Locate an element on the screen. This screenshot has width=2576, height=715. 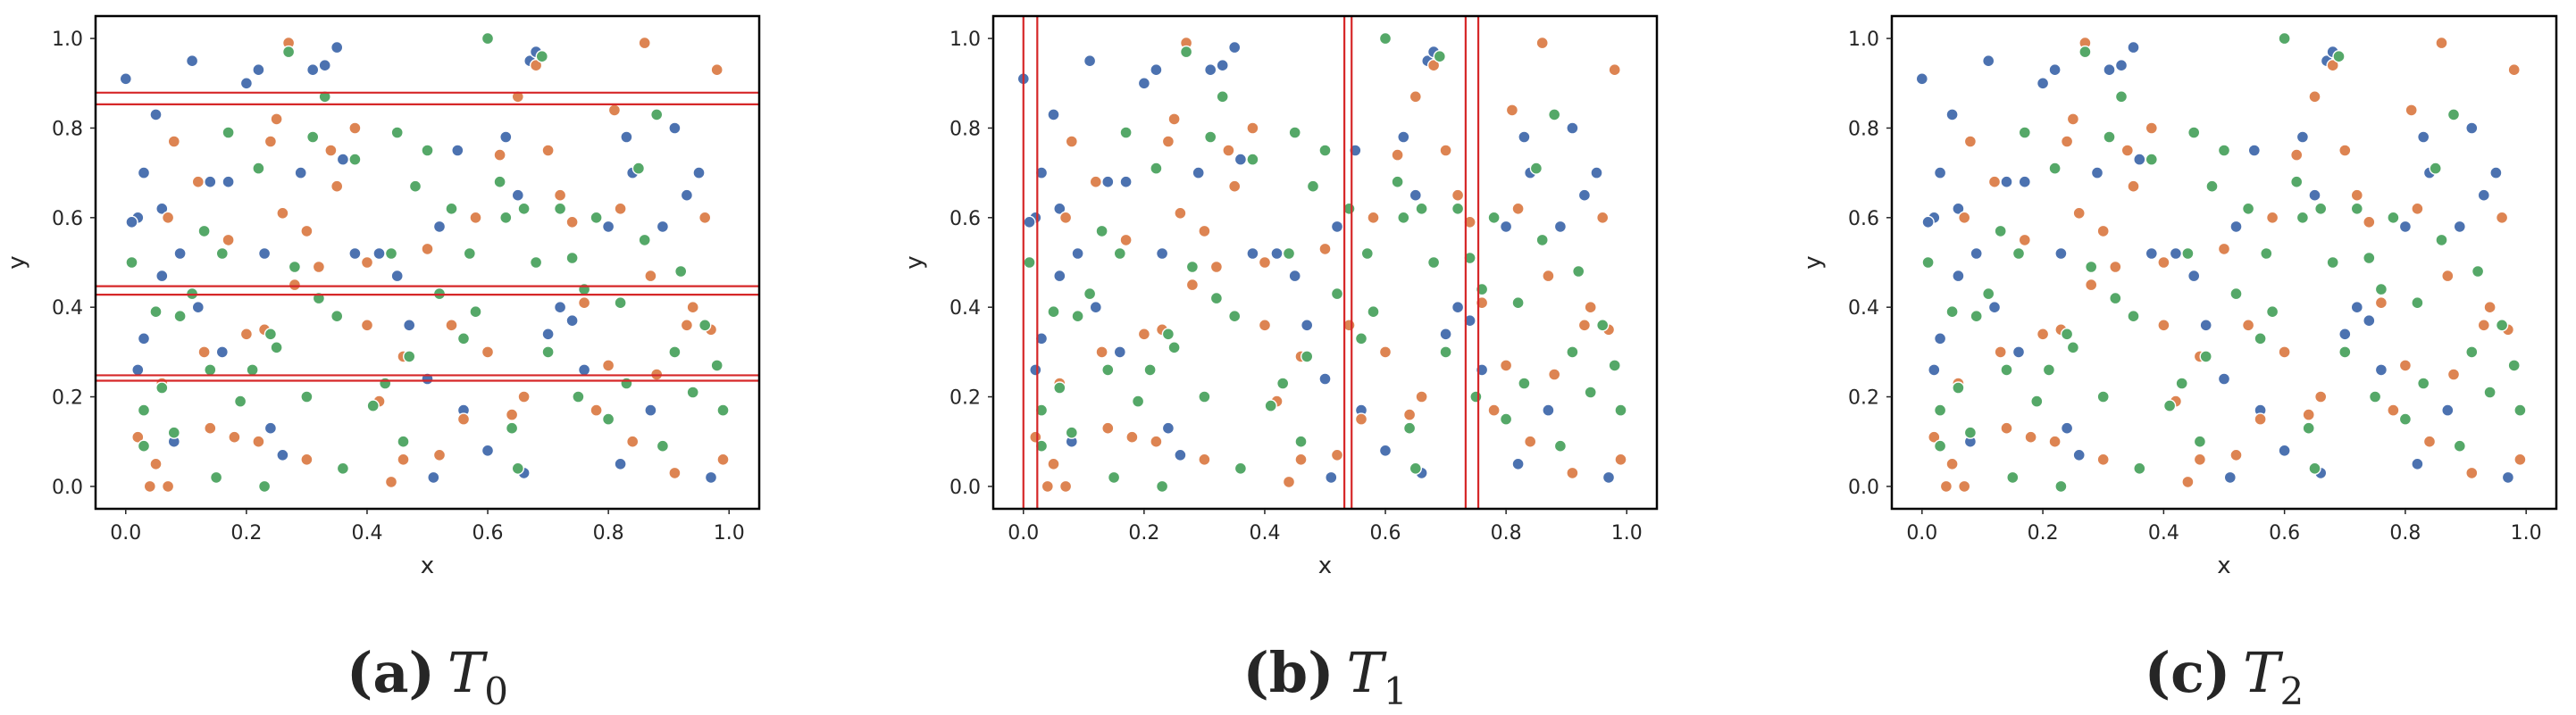
panel-caption: (b) T1 is located at coordinates (1325, 676).